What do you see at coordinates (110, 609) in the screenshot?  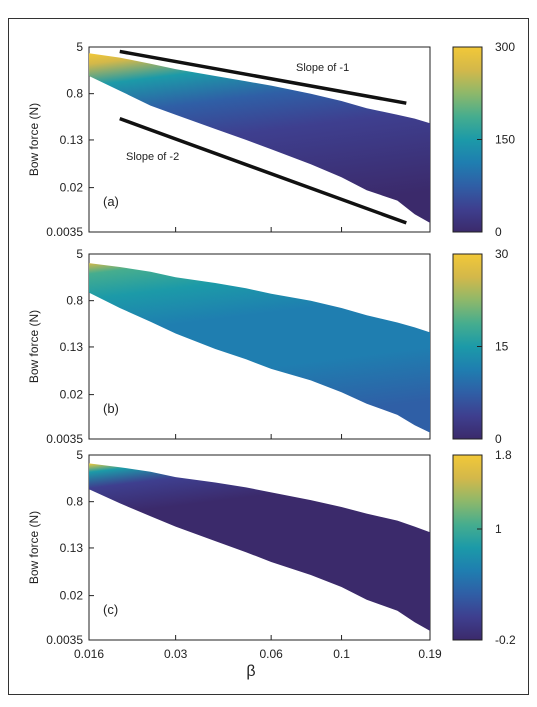 I see `panel-label: (c)` at bounding box center [110, 609].